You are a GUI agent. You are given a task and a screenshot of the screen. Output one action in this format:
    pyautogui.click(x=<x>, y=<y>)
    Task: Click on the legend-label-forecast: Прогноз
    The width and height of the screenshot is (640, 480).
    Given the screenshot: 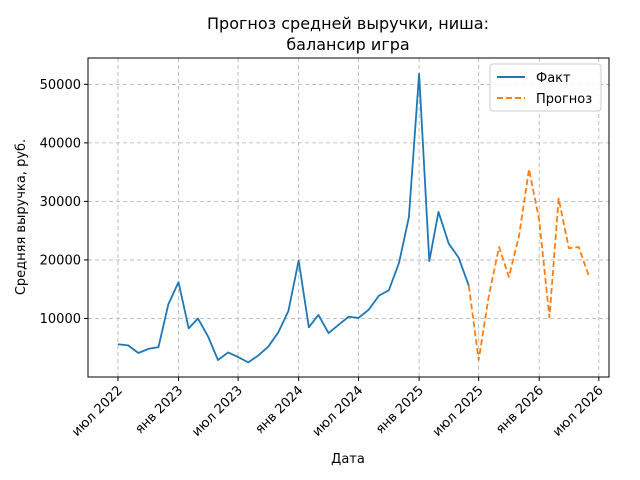 What is the action you would take?
    pyautogui.click(x=564, y=99)
    